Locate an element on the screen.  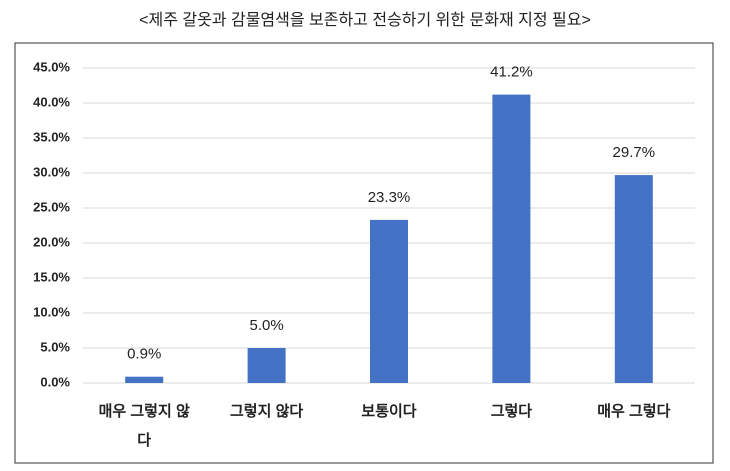
y-tick-label: 10.0% is located at coordinates (51, 311).